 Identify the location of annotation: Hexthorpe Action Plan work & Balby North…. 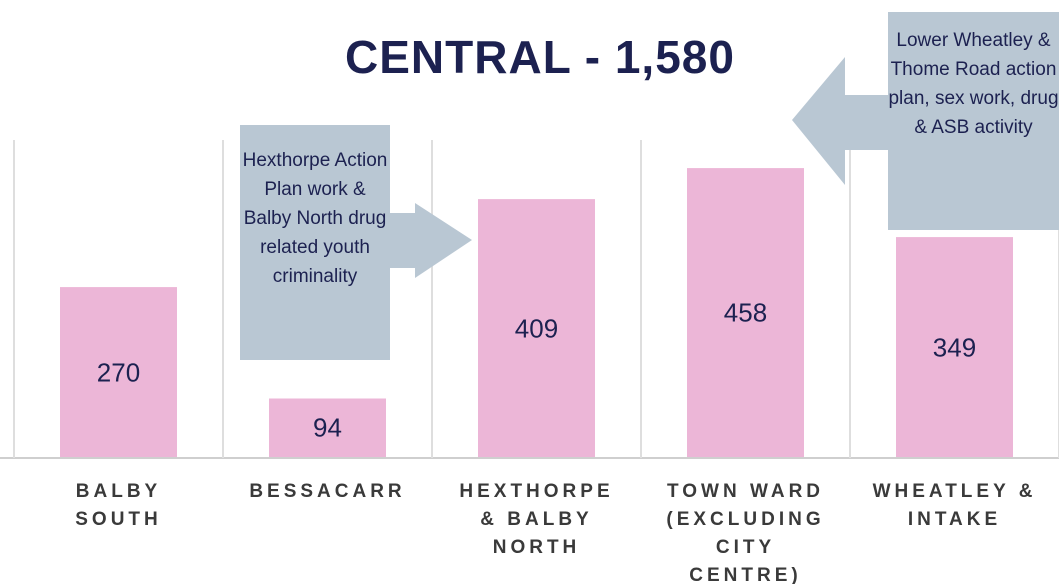
(315, 218).